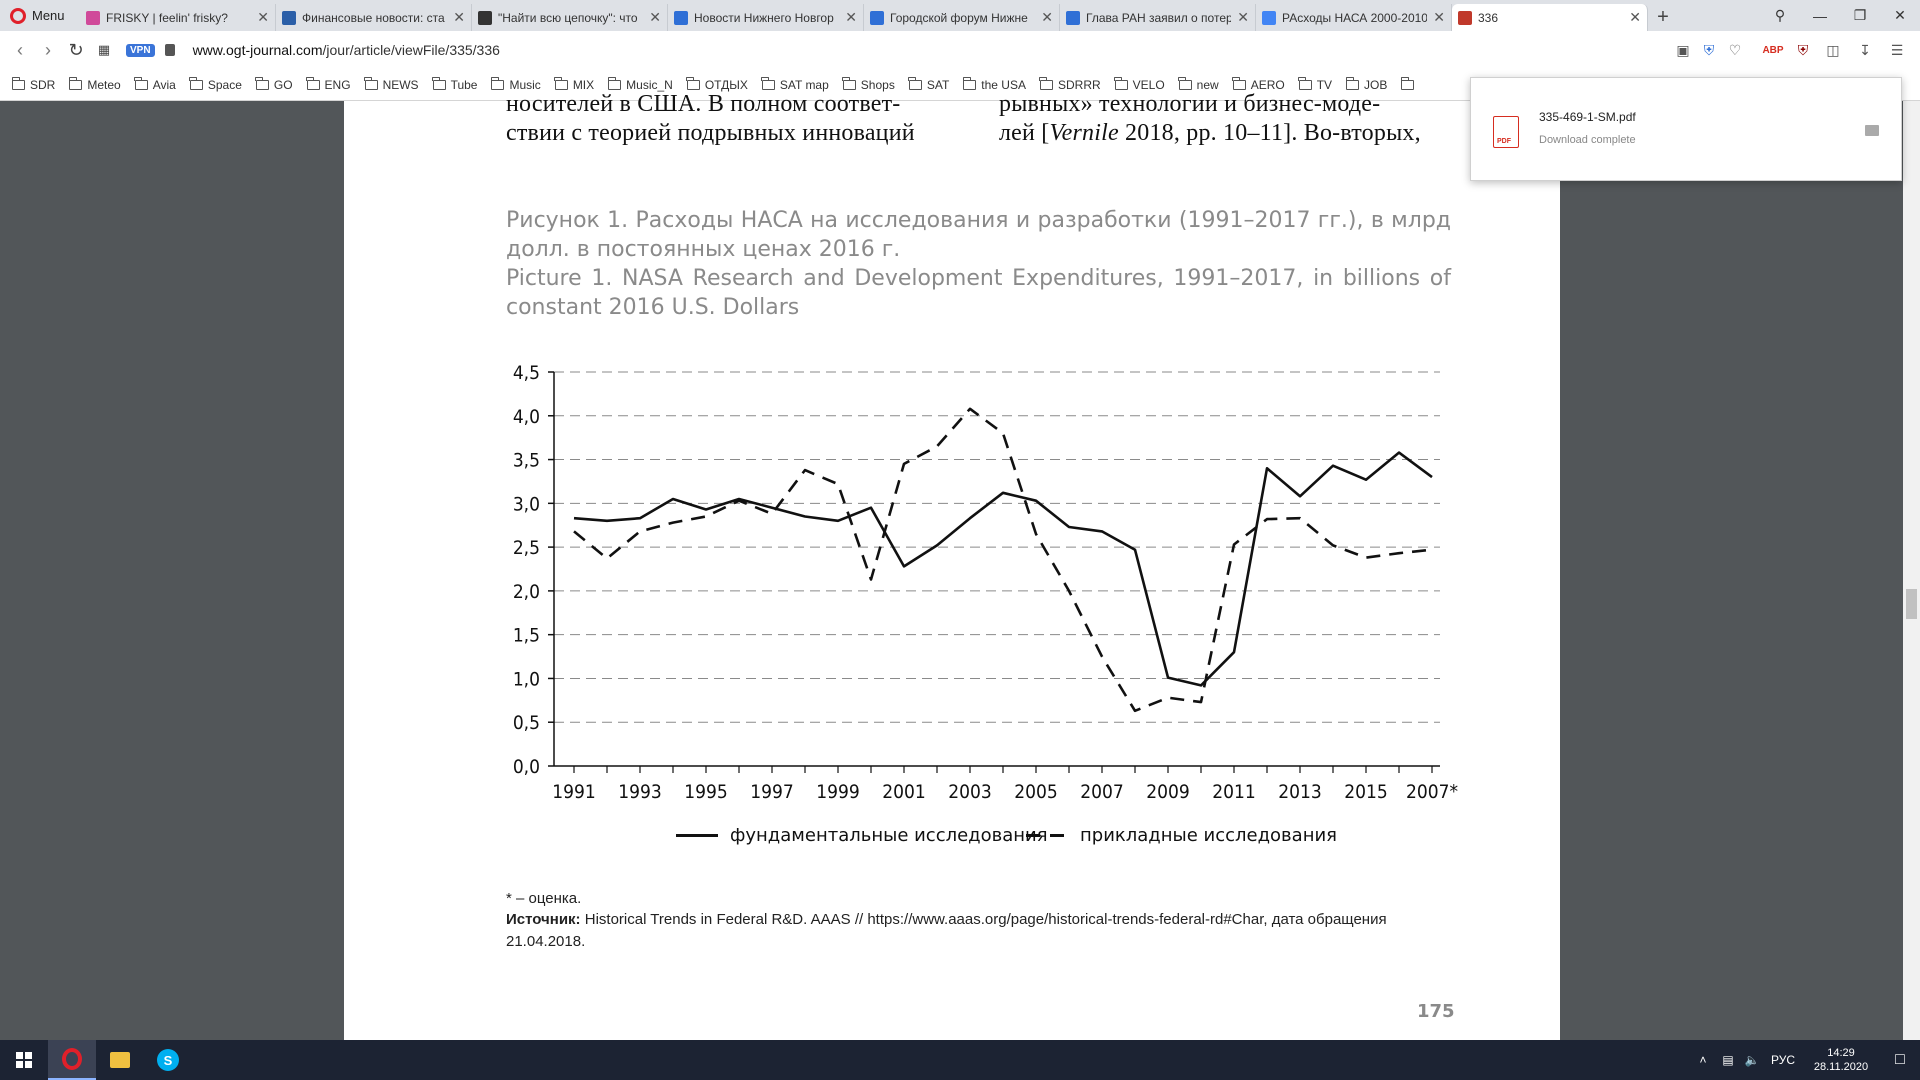 The width and height of the screenshot is (1920, 1080). Describe the element at coordinates (1911, 570) in the screenshot. I see `scrollbar` at that location.